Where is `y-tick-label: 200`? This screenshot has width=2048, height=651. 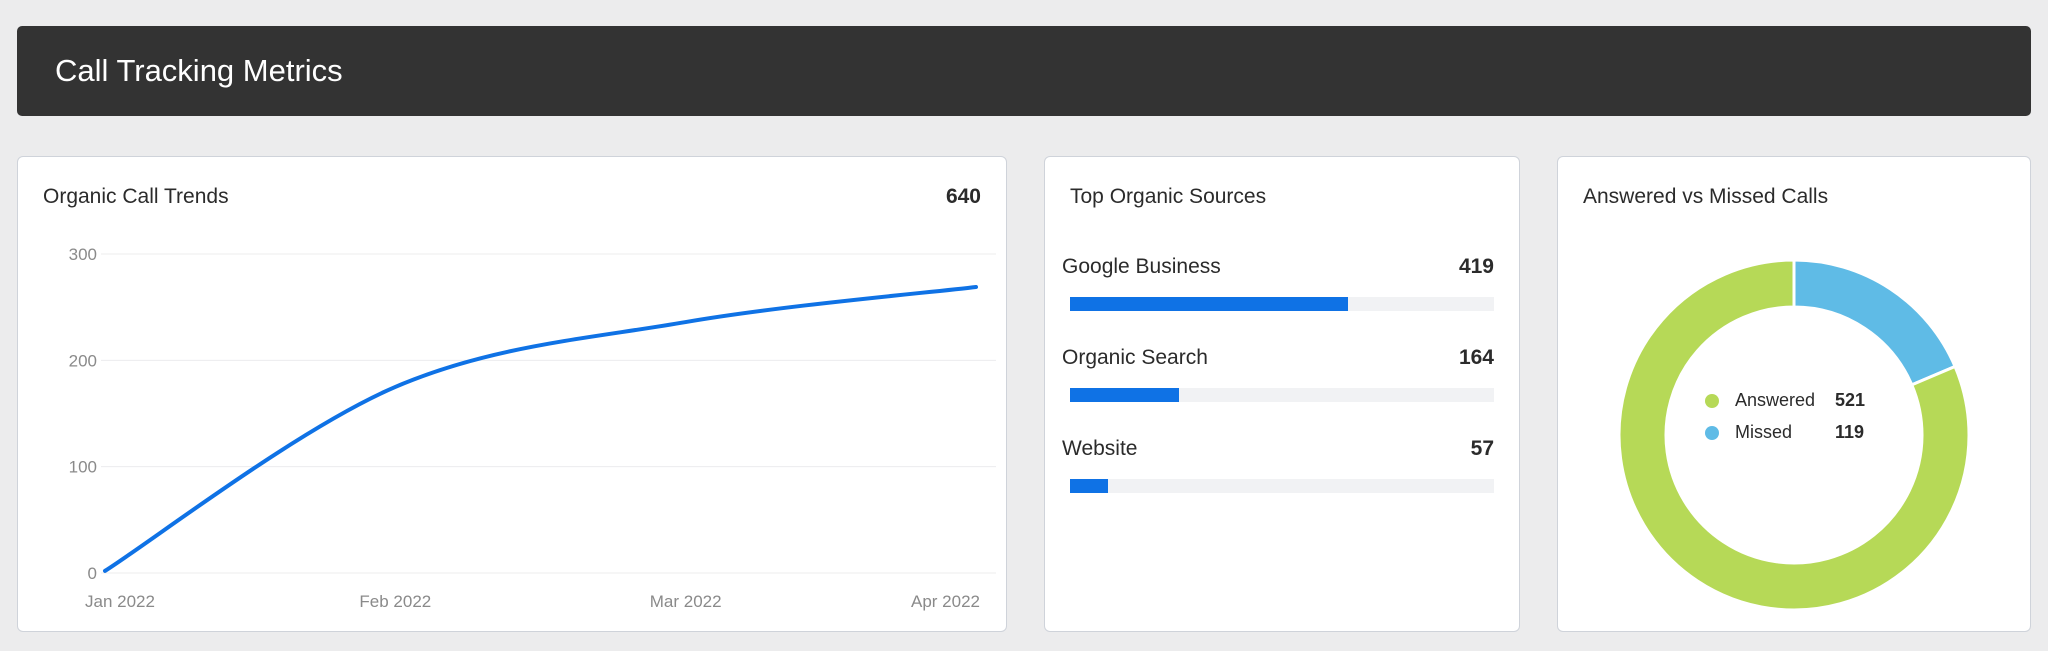
y-tick-label: 200 is located at coordinates (83, 360).